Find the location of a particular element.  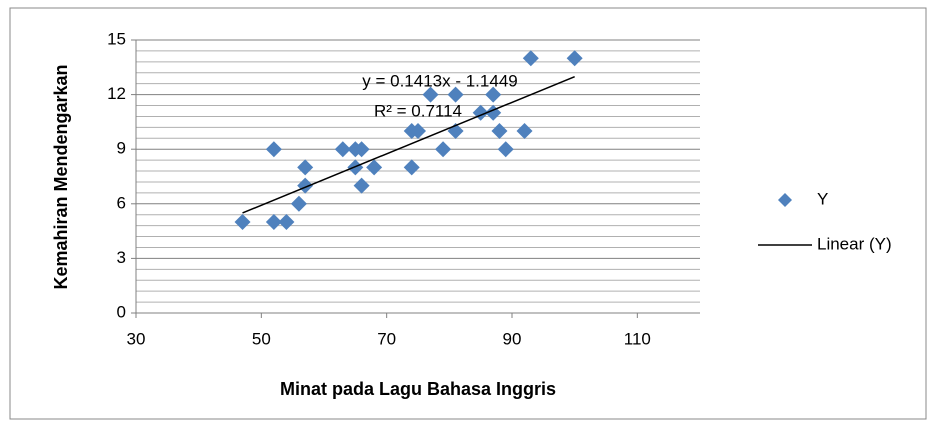

x-tick-label: 50 is located at coordinates (261, 338).